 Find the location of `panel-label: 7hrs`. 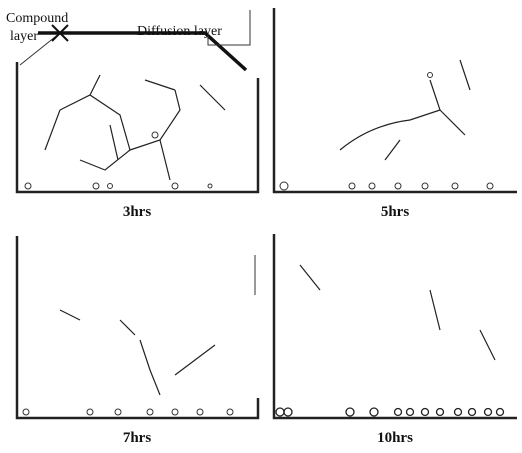

panel-label: 7hrs is located at coordinates (137, 438).